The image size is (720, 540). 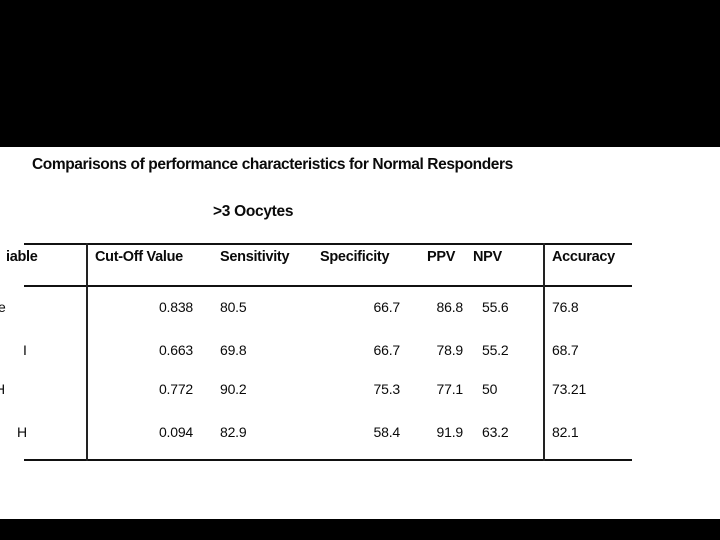 What do you see at coordinates (387, 432) in the screenshot?
I see `row4-specificity: 58.4` at bounding box center [387, 432].